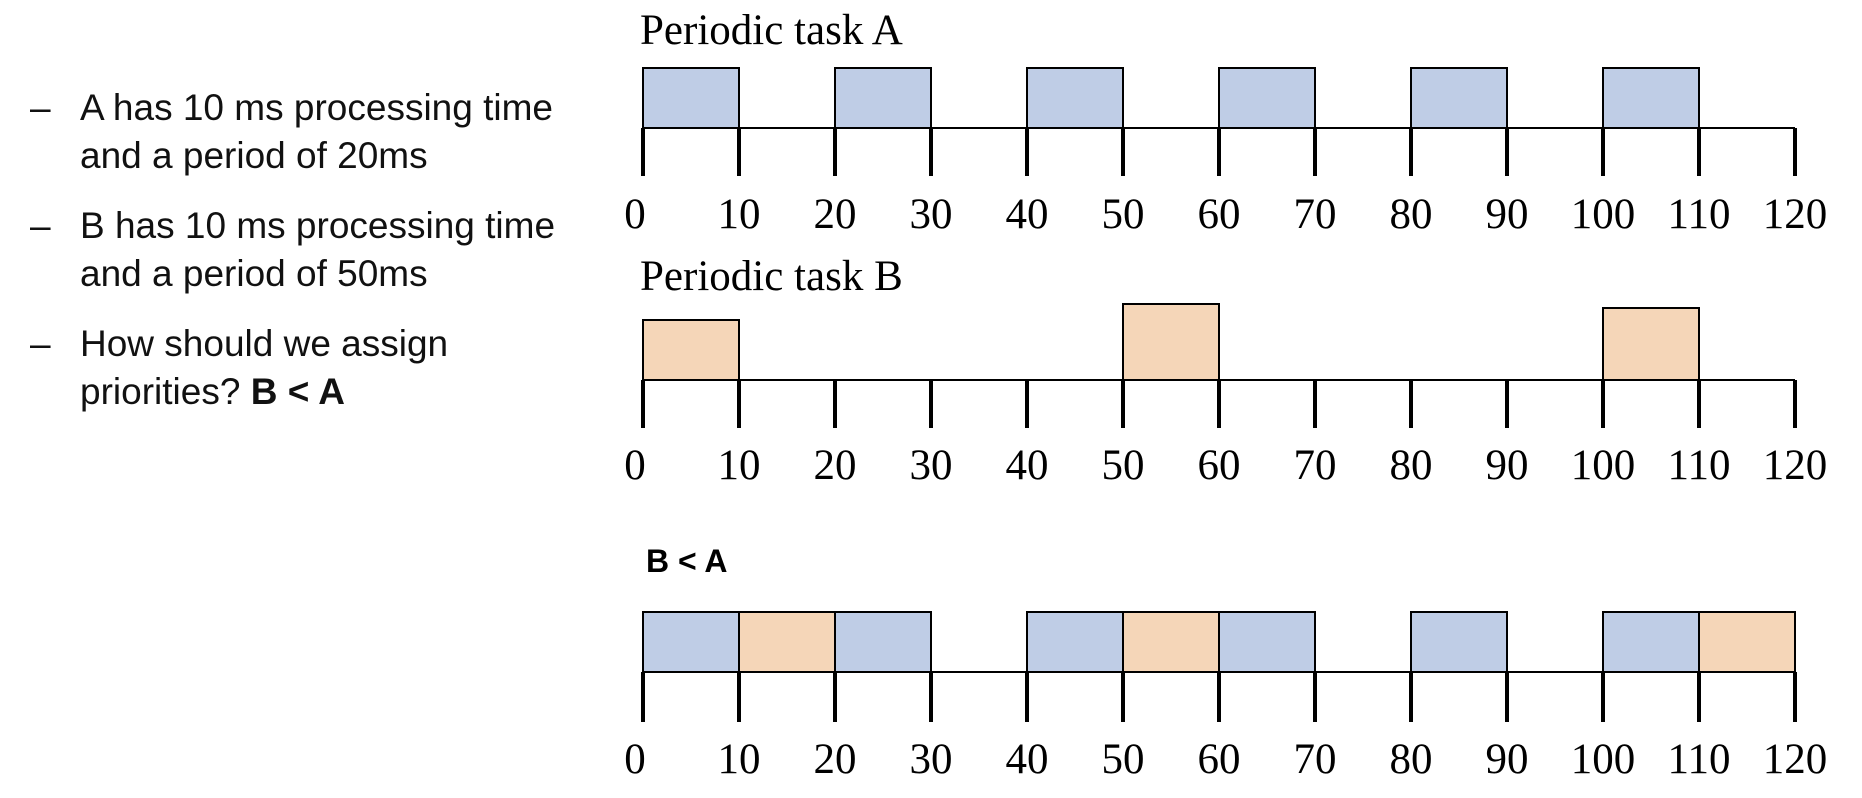  I want to click on answer-text: B < A, so click(297, 391).